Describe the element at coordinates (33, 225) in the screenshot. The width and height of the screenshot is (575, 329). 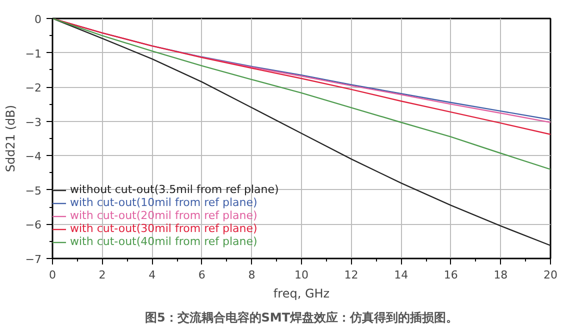
I see `y-tick-label: −6` at that location.